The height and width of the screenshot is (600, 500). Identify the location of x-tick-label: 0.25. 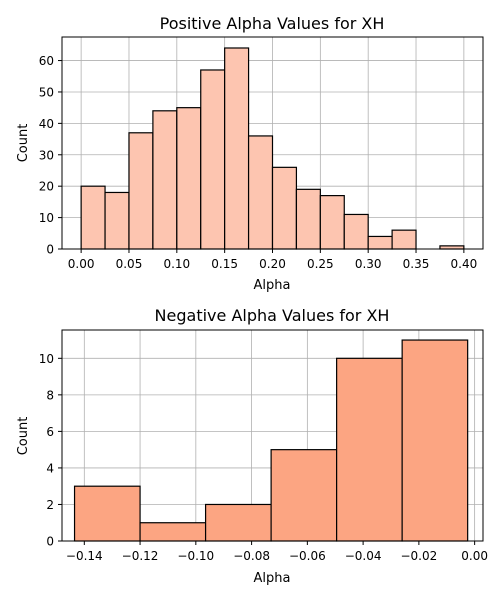
(320, 264).